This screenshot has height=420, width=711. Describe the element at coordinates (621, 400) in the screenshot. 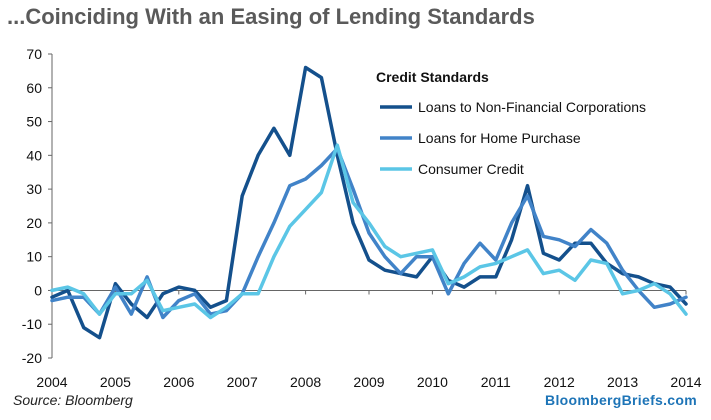

I see `brand-logo-text: BloombergBriefs.com` at that location.